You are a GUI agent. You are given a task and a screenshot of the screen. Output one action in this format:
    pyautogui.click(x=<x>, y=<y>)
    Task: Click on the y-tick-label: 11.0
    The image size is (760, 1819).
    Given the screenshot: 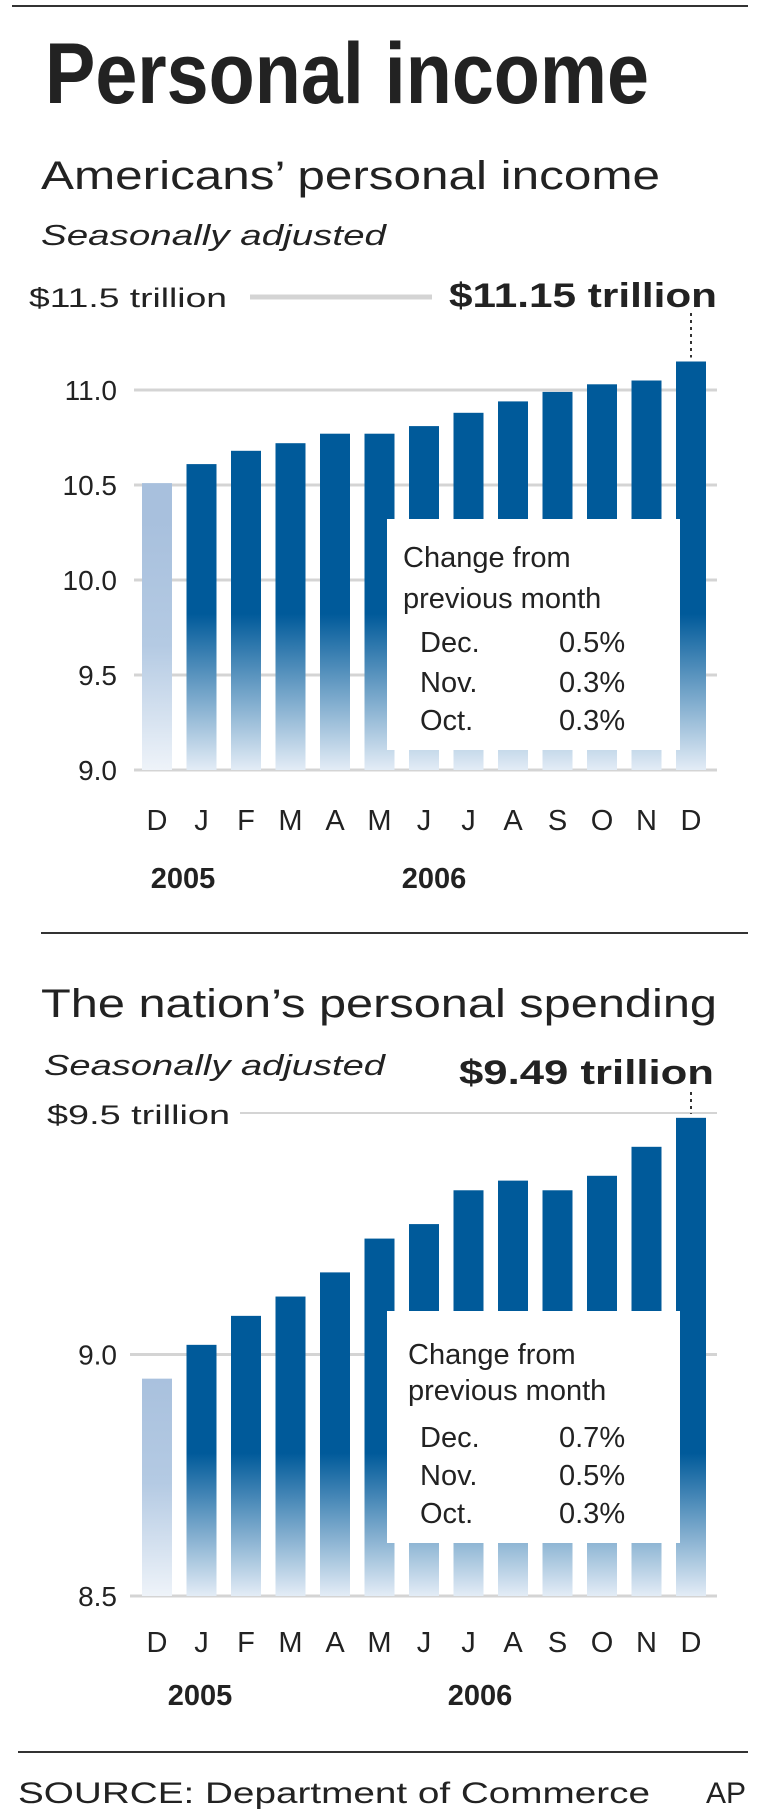 What is the action you would take?
    pyautogui.click(x=91, y=390)
    